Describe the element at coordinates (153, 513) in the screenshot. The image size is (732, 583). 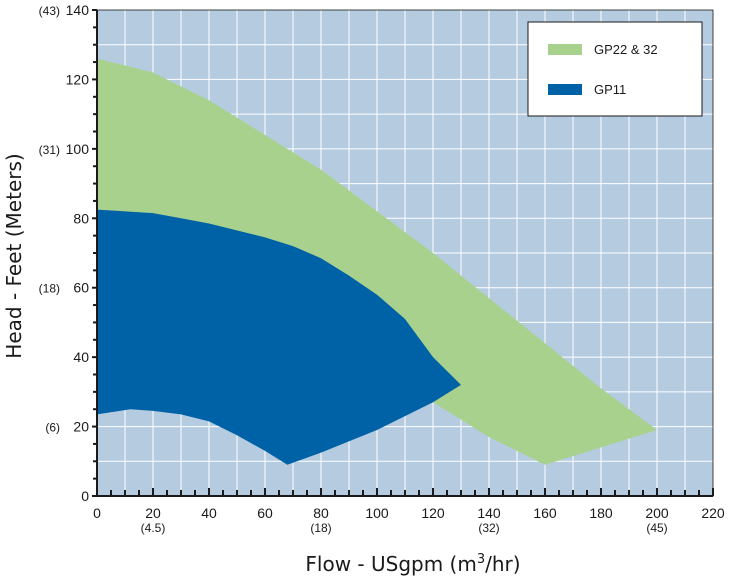
I see `x-tick-label: 20` at that location.